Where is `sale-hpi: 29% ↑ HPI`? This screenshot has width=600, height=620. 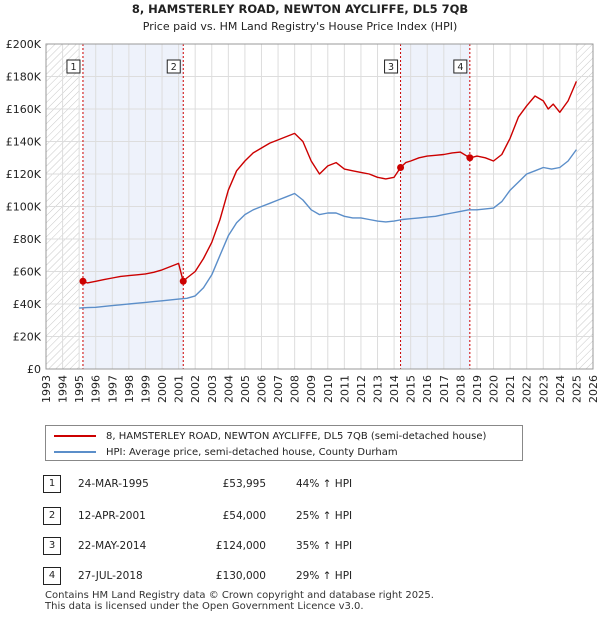 sale-hpi: 29% ↑ HPI is located at coordinates (324, 576).